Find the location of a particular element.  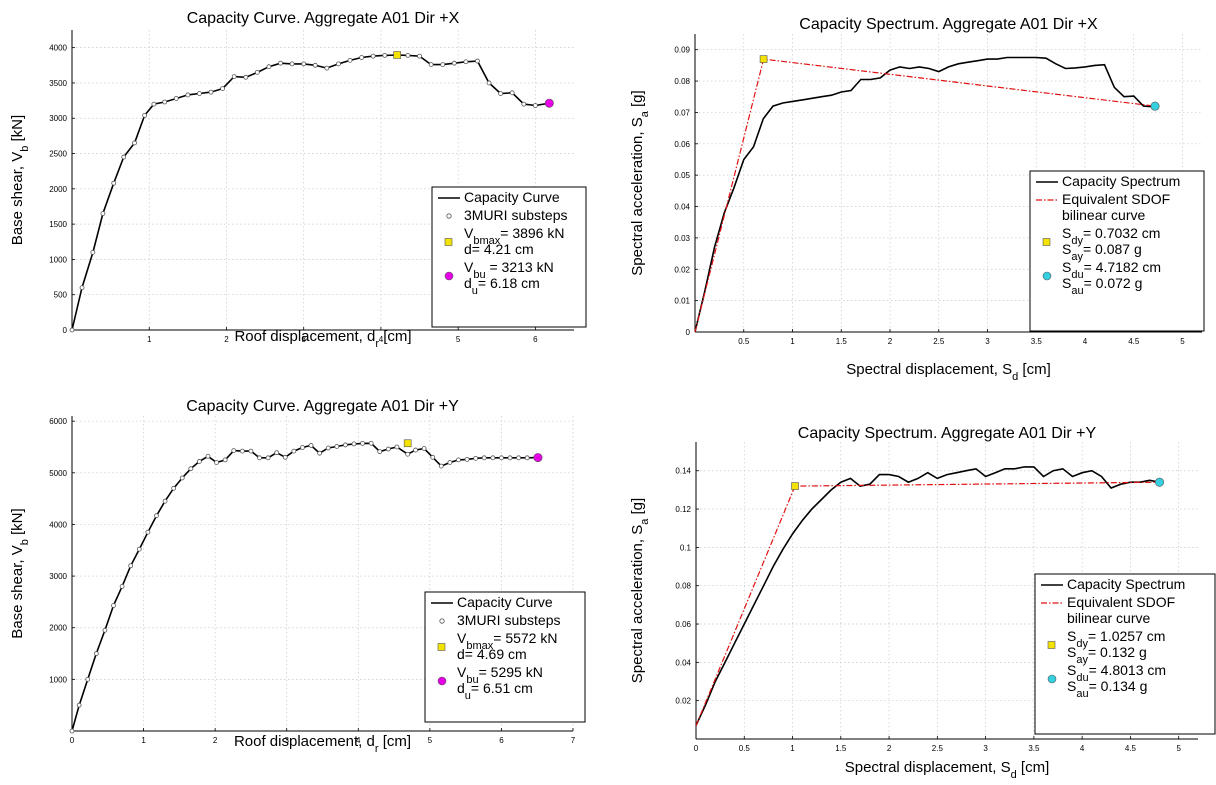

y-tick-label: 3000 is located at coordinates (58, 118).